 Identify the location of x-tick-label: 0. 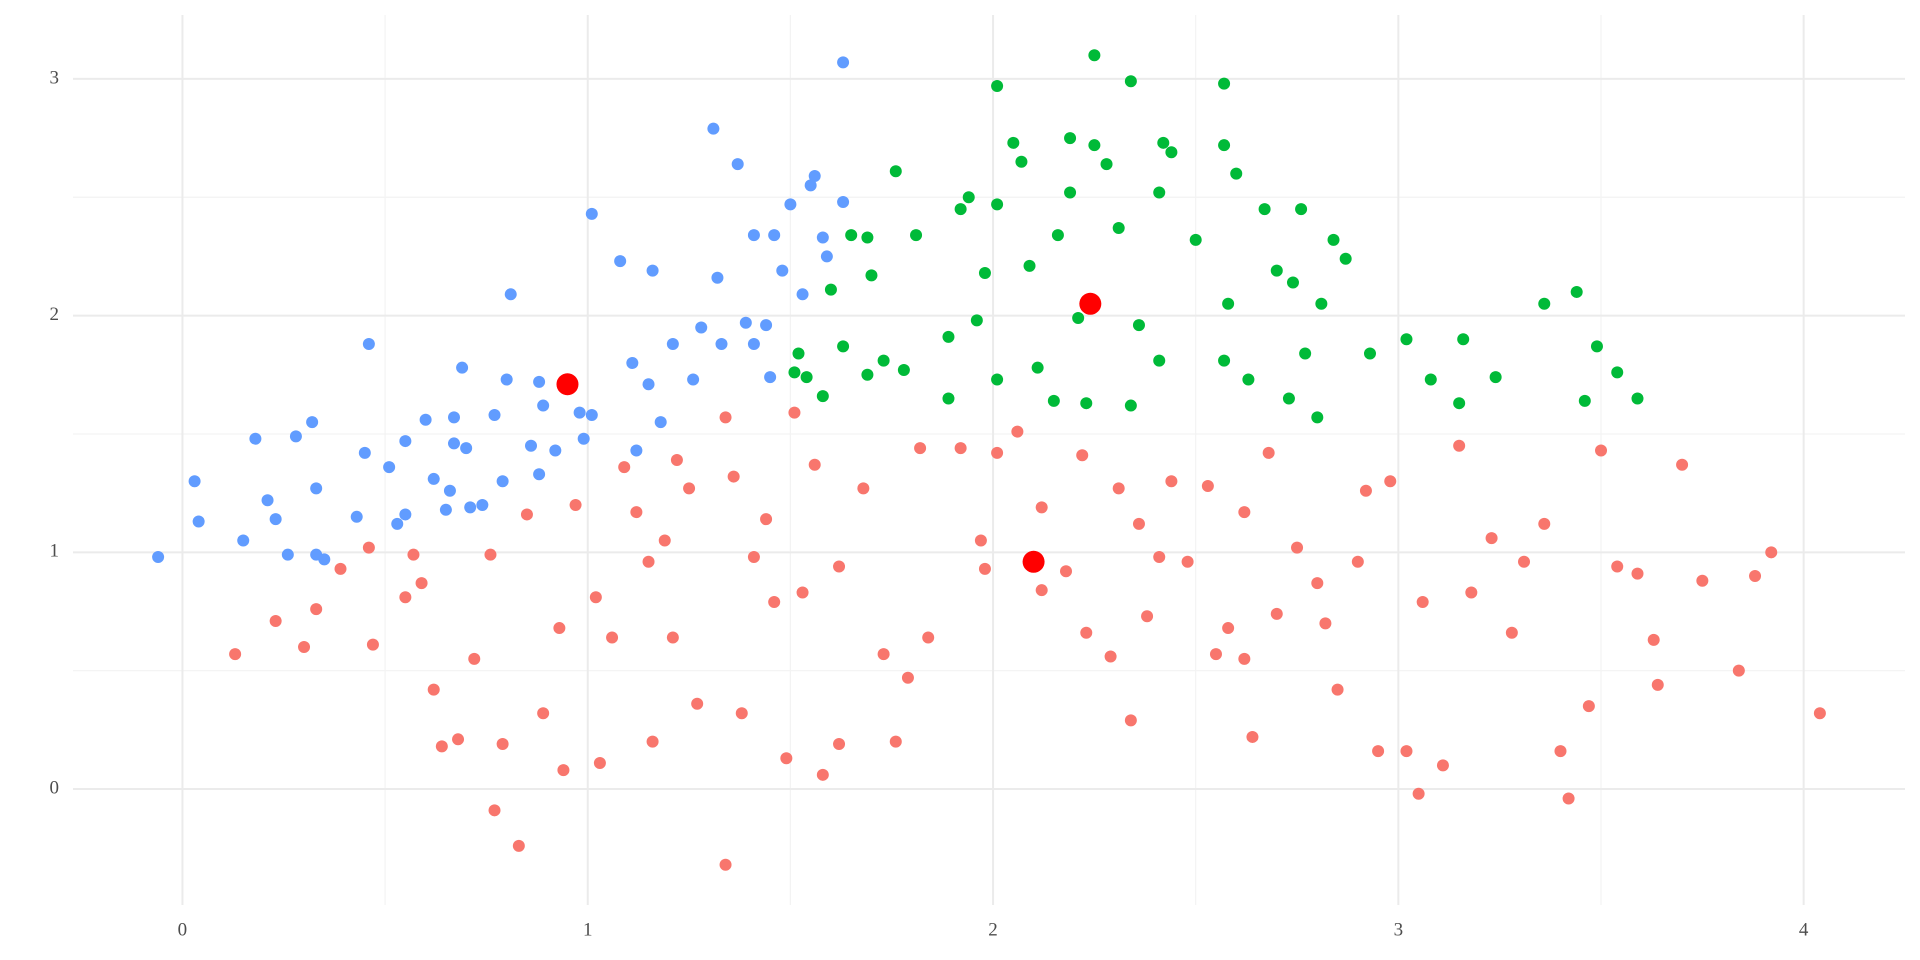
(183, 929).